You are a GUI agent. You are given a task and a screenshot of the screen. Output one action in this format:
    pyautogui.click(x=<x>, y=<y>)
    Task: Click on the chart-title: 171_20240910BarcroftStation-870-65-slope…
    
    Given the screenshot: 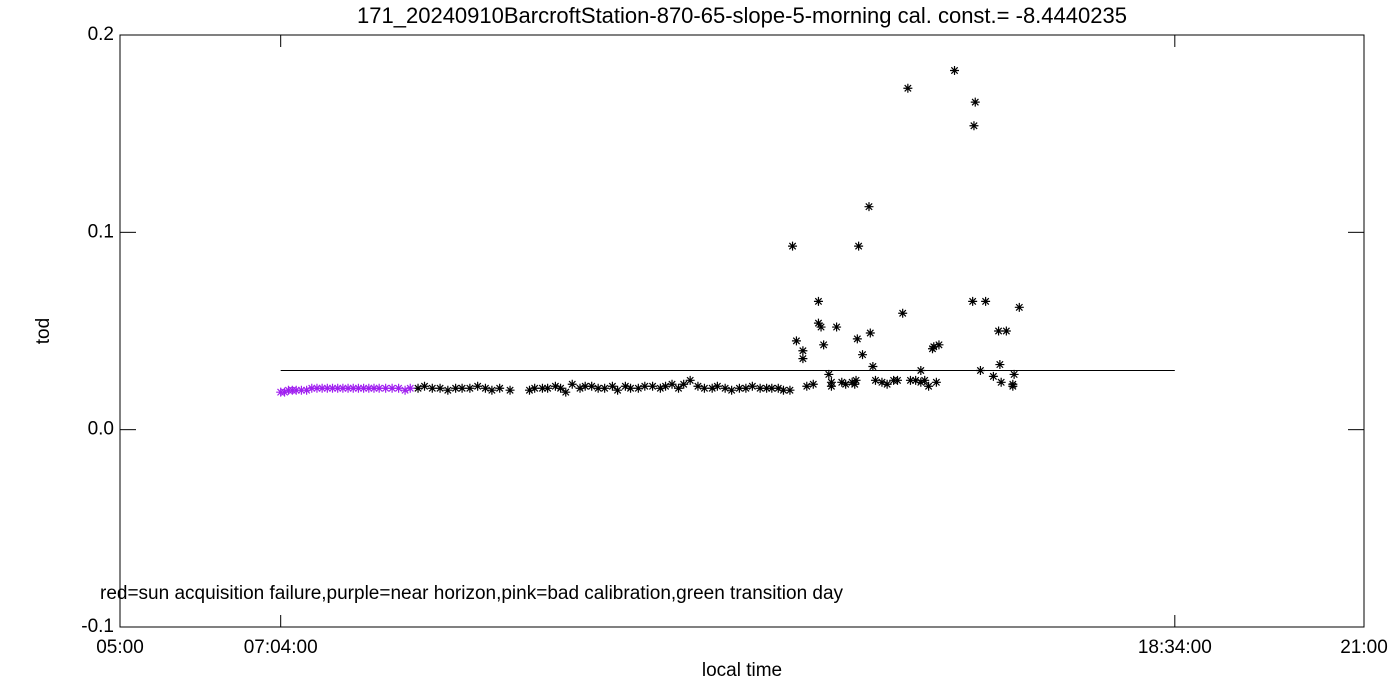 What is the action you would take?
    pyautogui.click(x=742, y=15)
    